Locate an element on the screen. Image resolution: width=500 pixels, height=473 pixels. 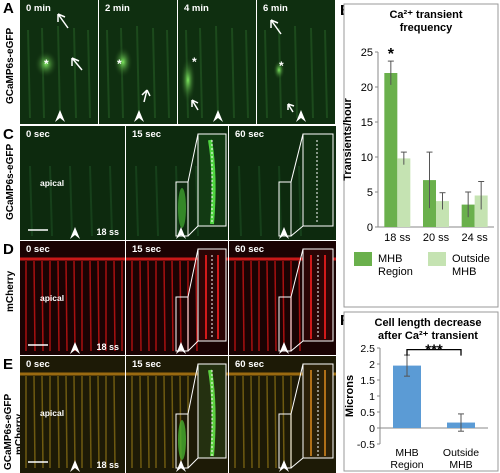
y-tick-label: 0.5 is located at coordinates (367, 413).